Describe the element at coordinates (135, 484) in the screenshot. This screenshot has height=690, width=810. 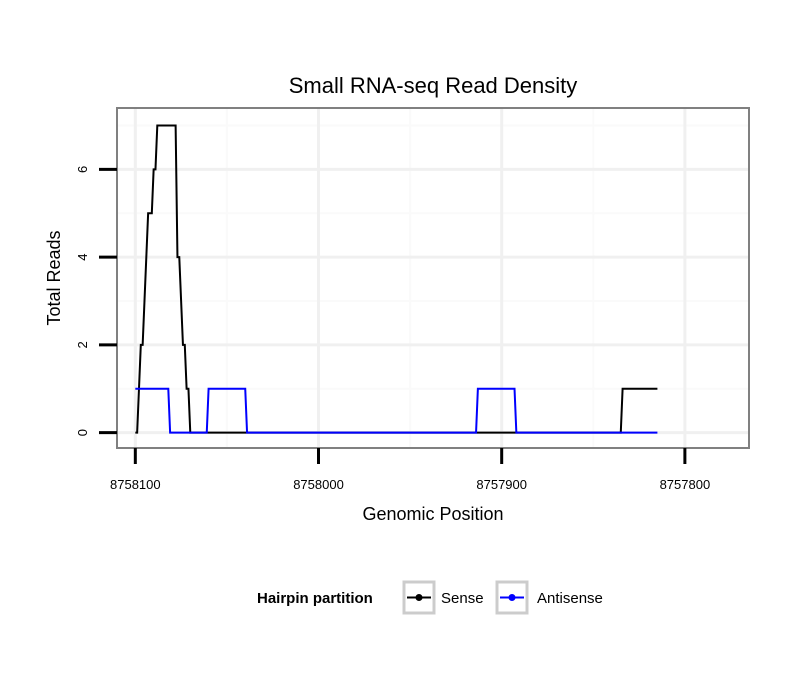
I see `x-tick-label: 8758100` at that location.